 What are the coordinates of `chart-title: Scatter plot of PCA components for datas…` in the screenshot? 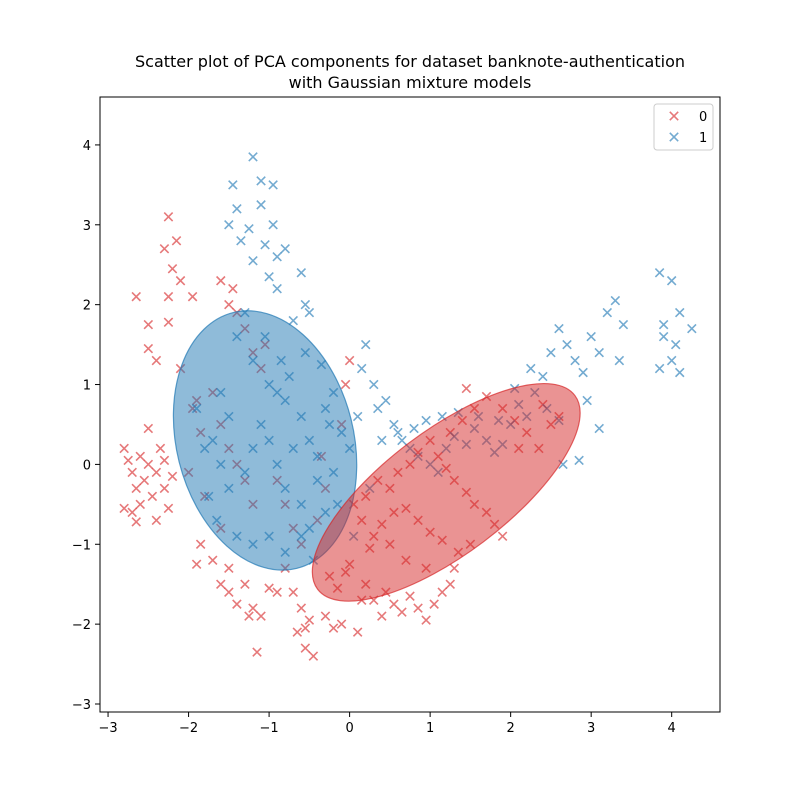 It's located at (410, 61).